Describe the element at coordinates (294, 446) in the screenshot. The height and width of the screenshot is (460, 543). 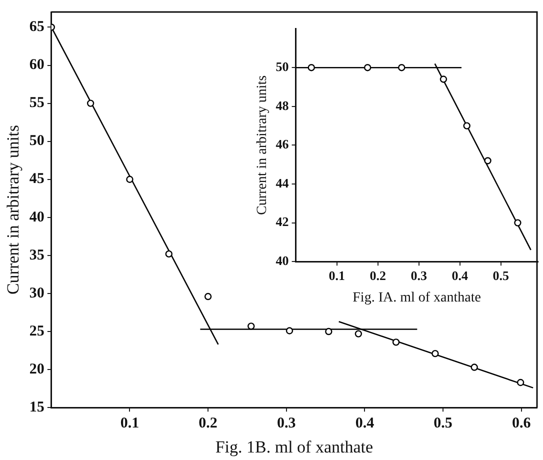
I see `x-axis-title: Fig. 1B. ml of xanthate` at that location.